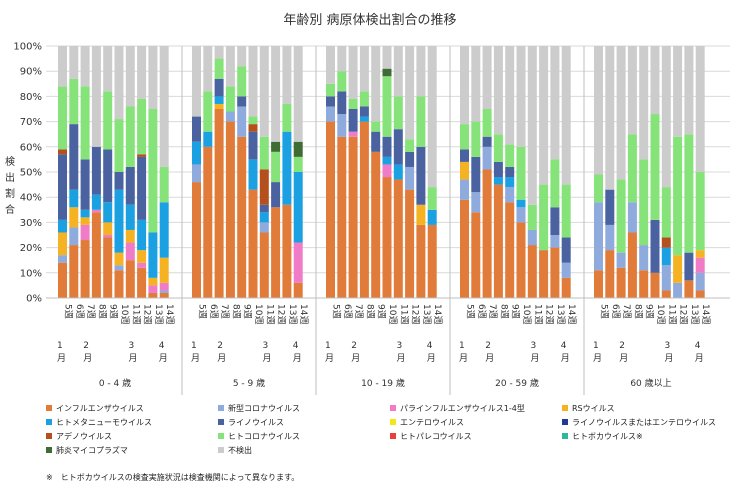  What do you see at coordinates (399, 346) in the screenshot?
I see `month-label: 3` at bounding box center [399, 346].